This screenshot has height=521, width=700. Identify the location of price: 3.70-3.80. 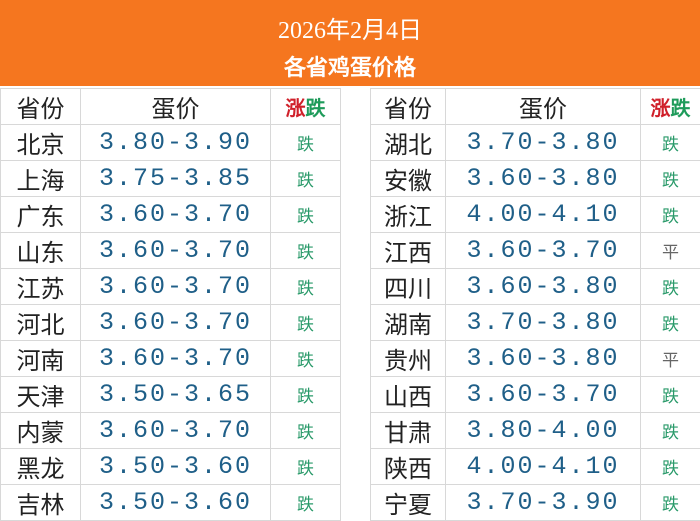
(543, 323).